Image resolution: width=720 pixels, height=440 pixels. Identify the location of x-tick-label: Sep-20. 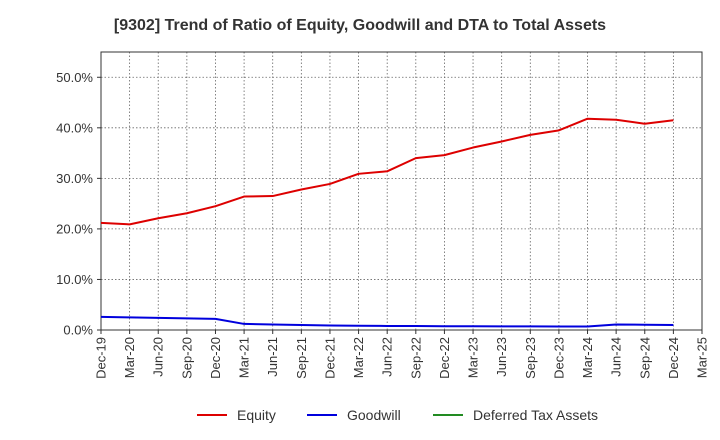
(186, 358).